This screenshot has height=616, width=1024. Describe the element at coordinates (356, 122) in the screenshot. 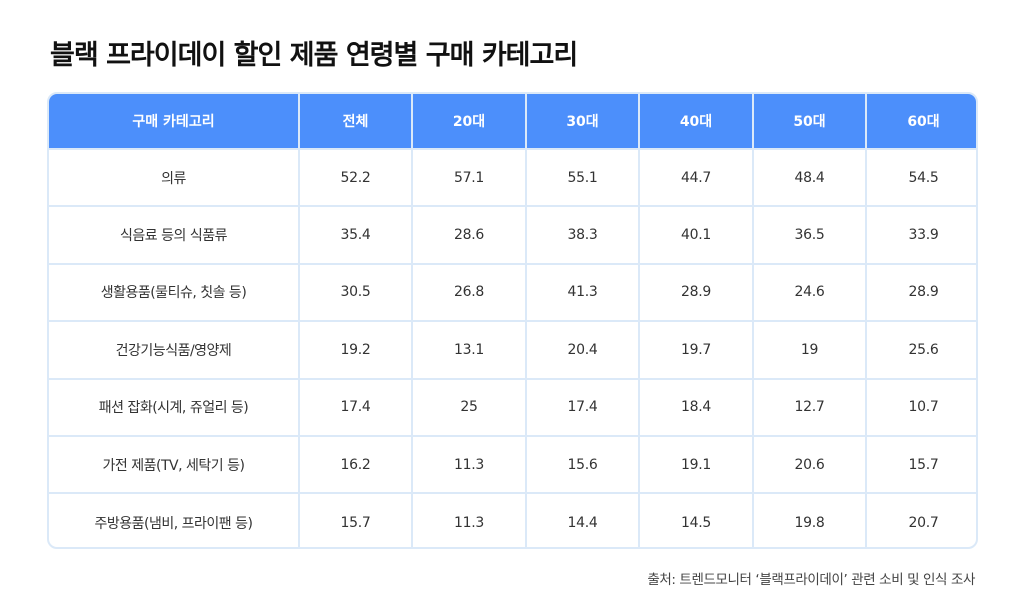

I see `column-header-total: 전체` at that location.